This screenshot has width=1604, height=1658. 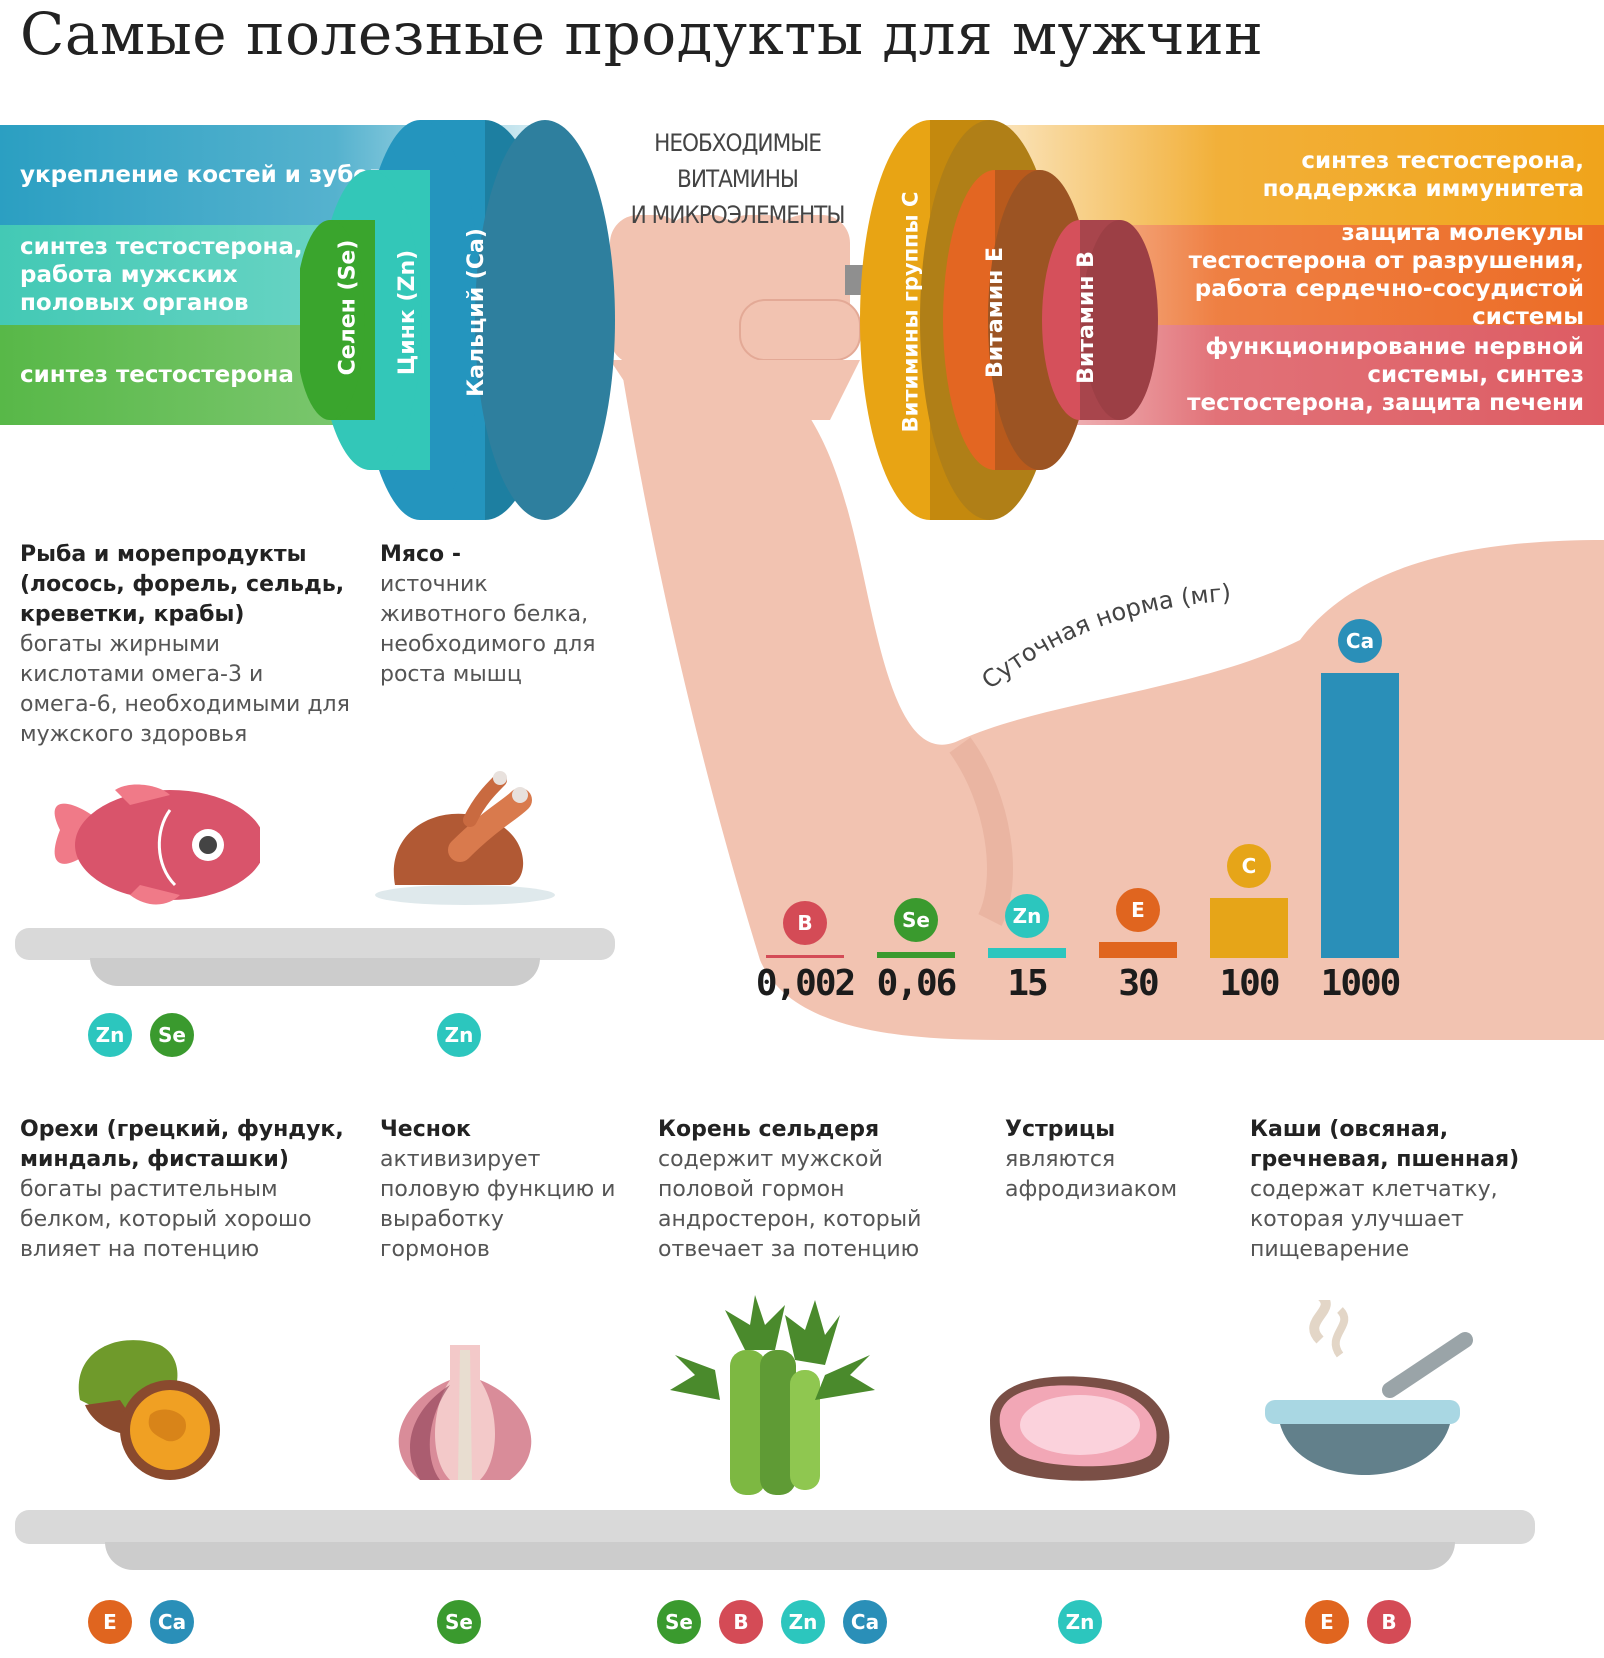 I want to click on nut-icon, so click(x=149, y=1410).